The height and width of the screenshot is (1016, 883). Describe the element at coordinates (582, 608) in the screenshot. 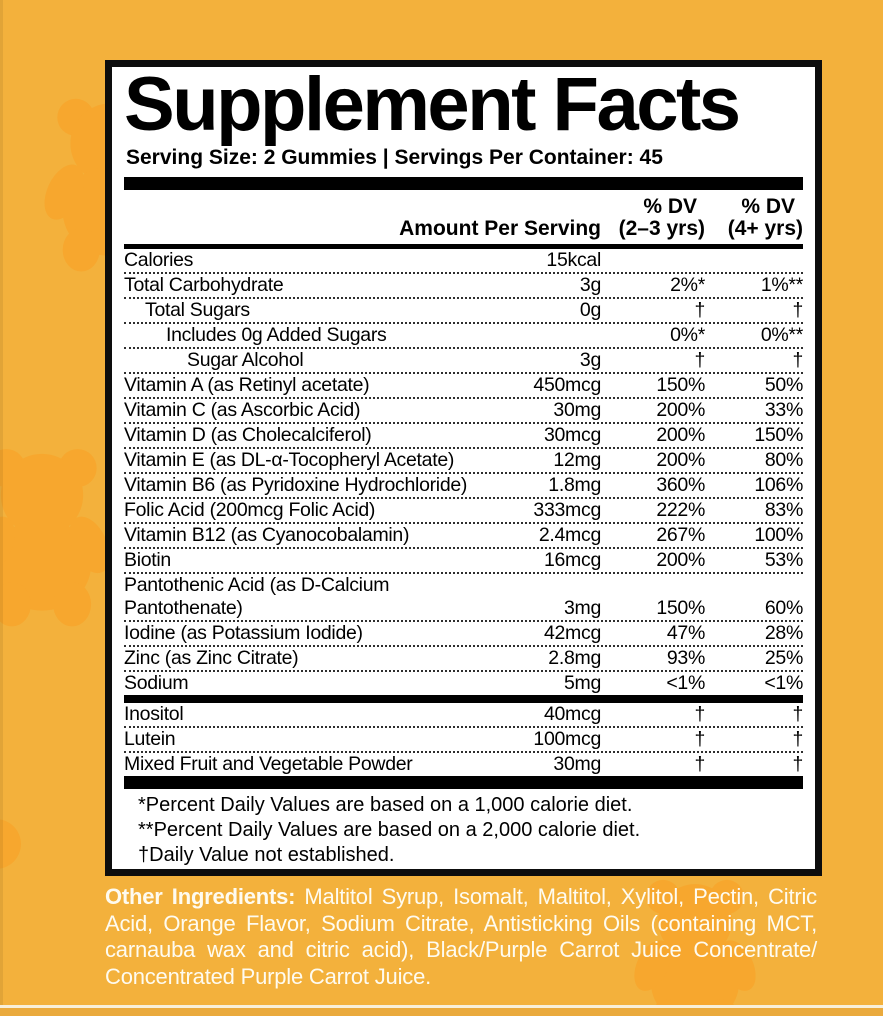

I see `row-amount: 3mg` at that location.